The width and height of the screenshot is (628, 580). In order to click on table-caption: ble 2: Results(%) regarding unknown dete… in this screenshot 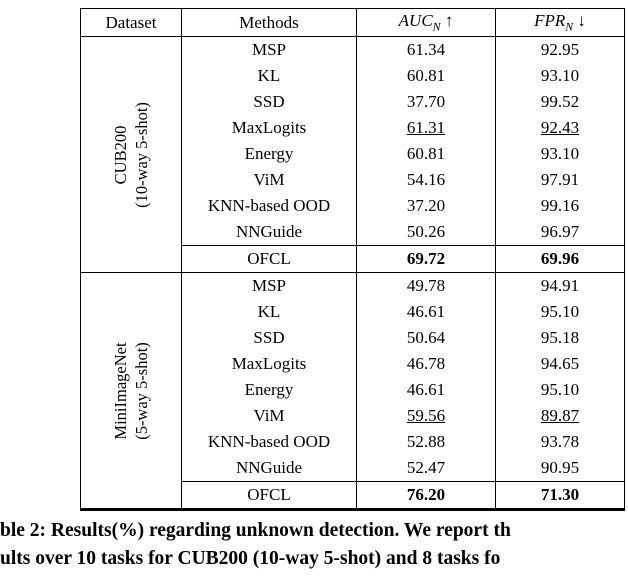, I will do `click(314, 544)`.